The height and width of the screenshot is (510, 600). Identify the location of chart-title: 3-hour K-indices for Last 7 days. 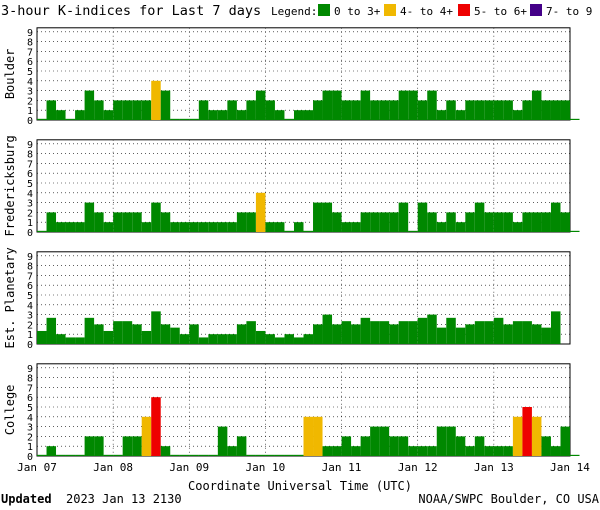
(131, 11).